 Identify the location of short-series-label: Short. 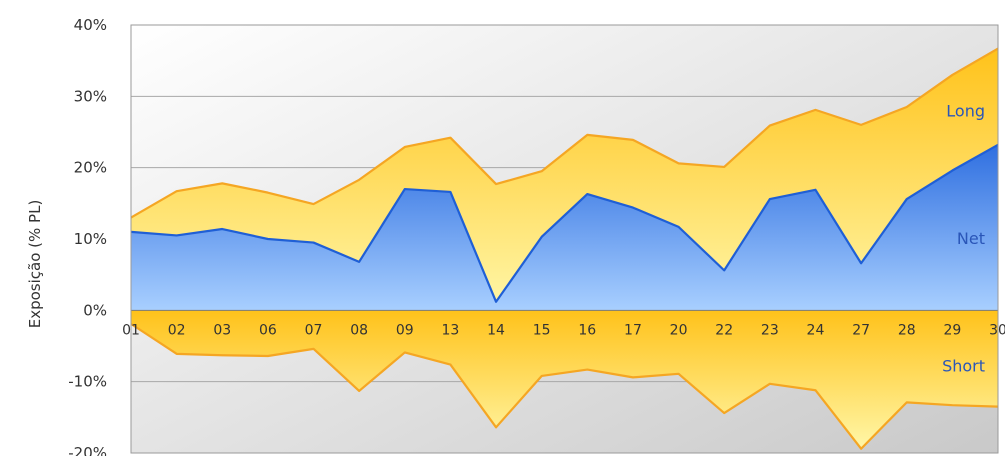
(963, 366).